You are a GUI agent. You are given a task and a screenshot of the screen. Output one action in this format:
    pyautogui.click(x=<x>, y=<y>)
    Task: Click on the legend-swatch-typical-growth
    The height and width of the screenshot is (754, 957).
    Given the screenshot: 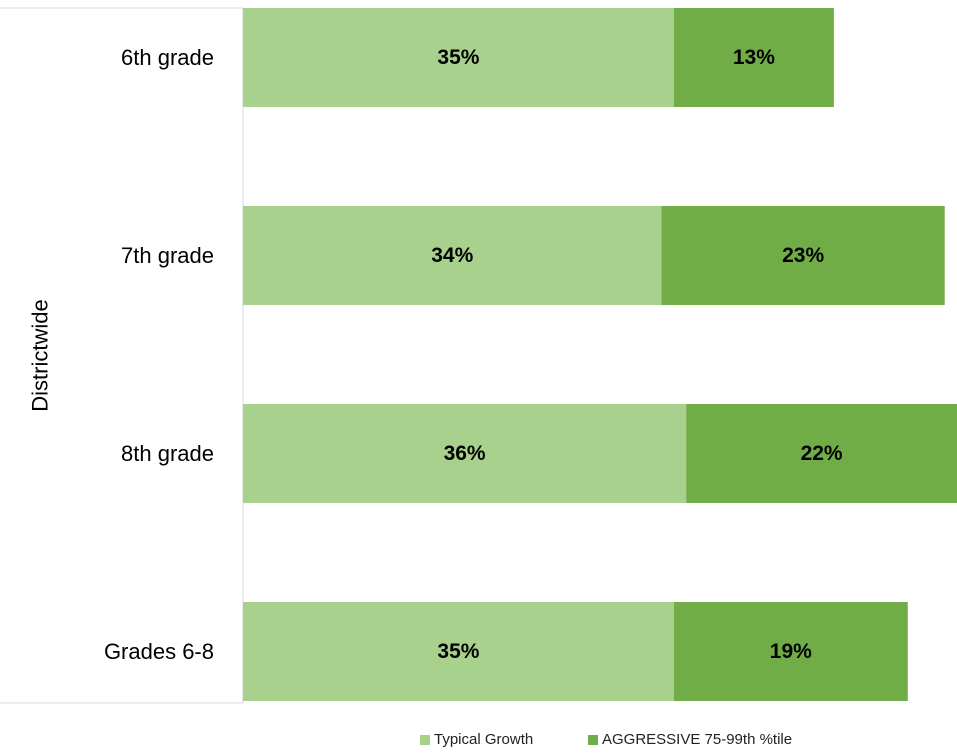 What is the action you would take?
    pyautogui.click(x=425, y=740)
    